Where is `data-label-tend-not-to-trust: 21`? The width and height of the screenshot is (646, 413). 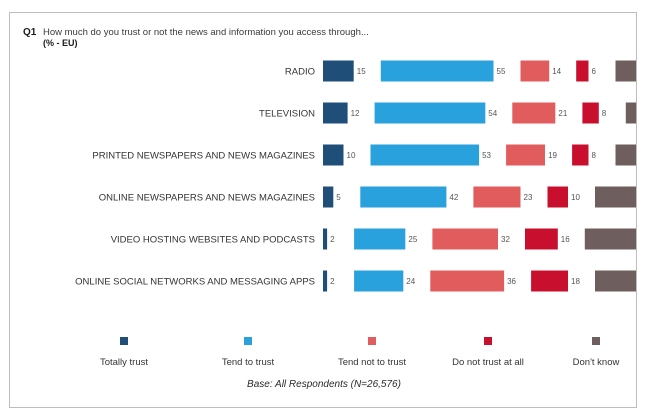 data-label-tend-not-to-trust: 21 is located at coordinates (562, 113).